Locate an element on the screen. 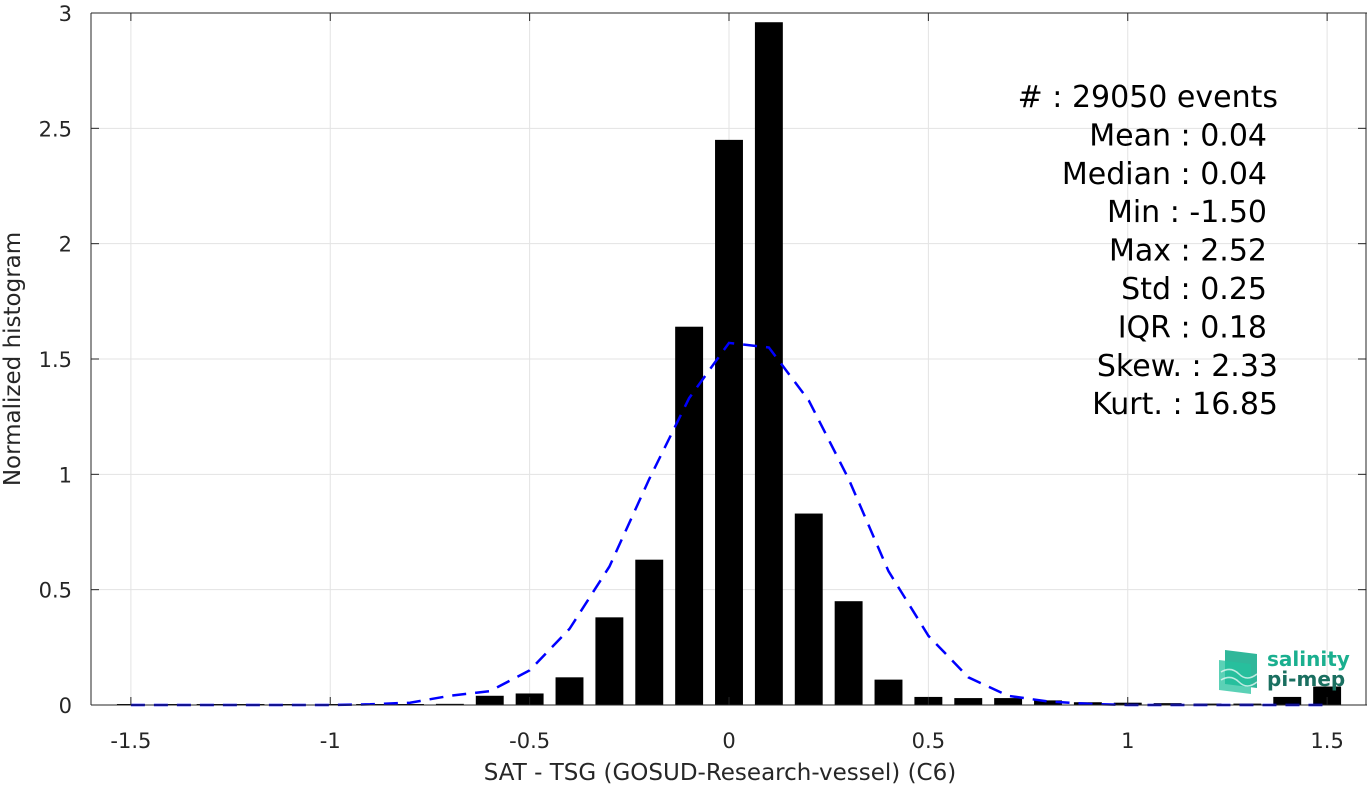 This screenshot has height=785, width=1367. stats-line: Mean : 0.04 is located at coordinates (1178, 135).